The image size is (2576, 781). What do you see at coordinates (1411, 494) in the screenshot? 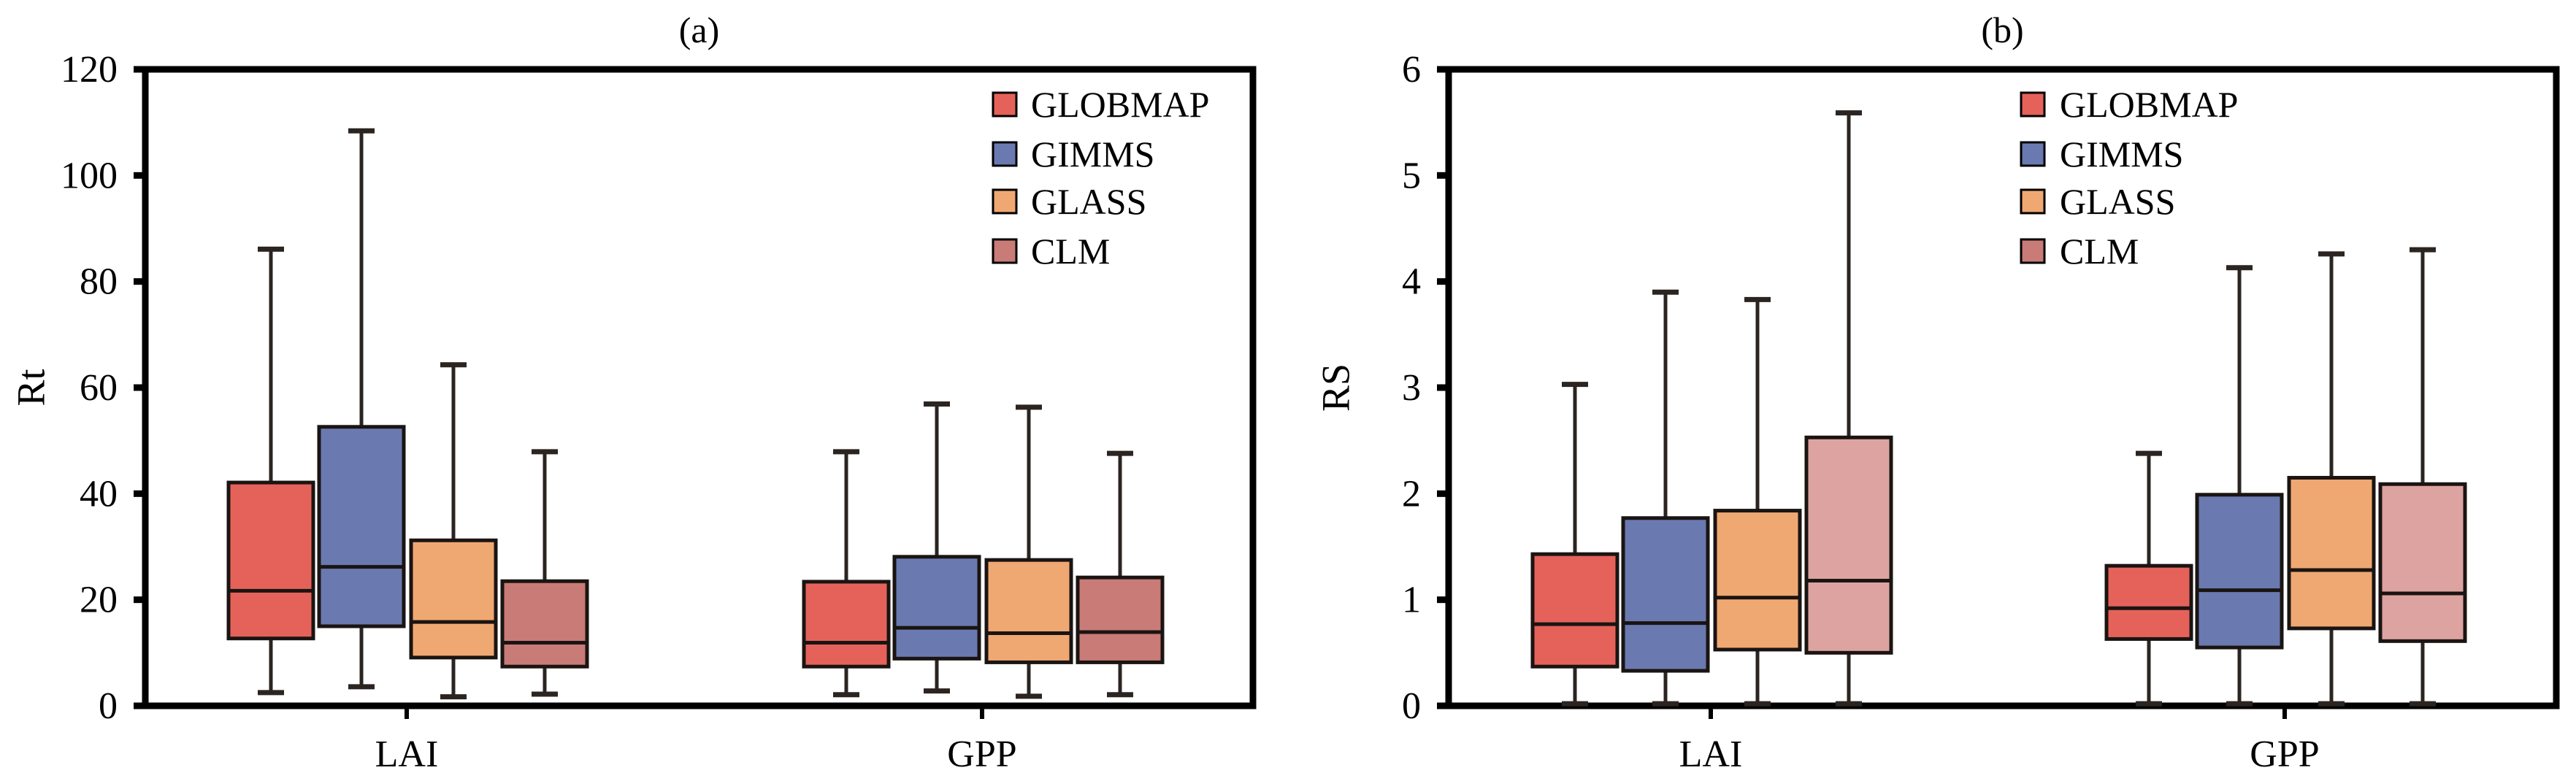
I see `y-tick-label: 2` at bounding box center [1411, 494].